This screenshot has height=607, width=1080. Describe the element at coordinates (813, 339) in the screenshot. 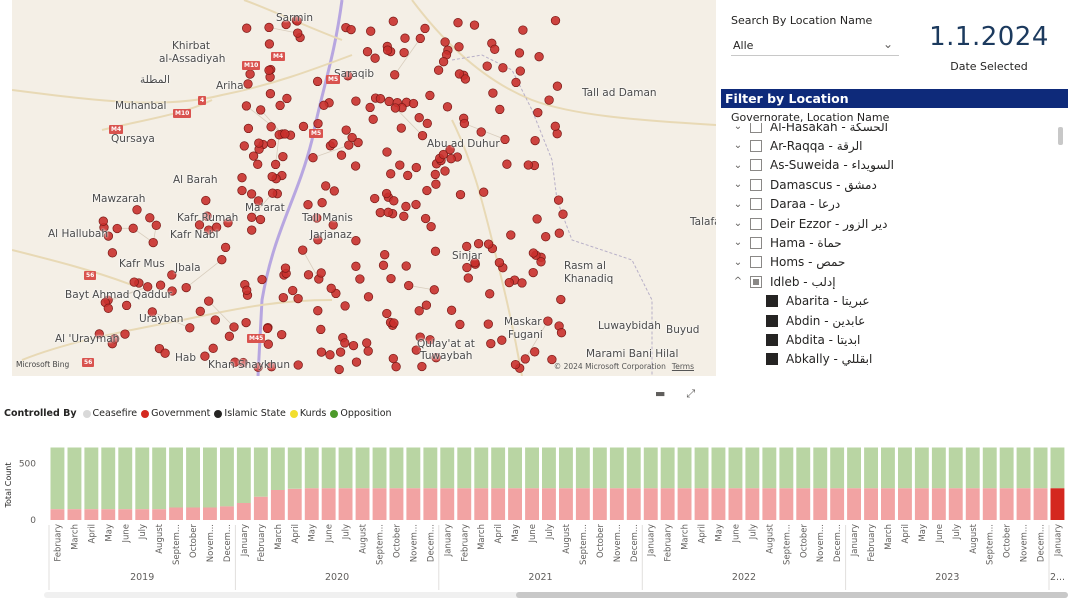

I see `slicer-location-row: Abdita - ابديتا` at that location.